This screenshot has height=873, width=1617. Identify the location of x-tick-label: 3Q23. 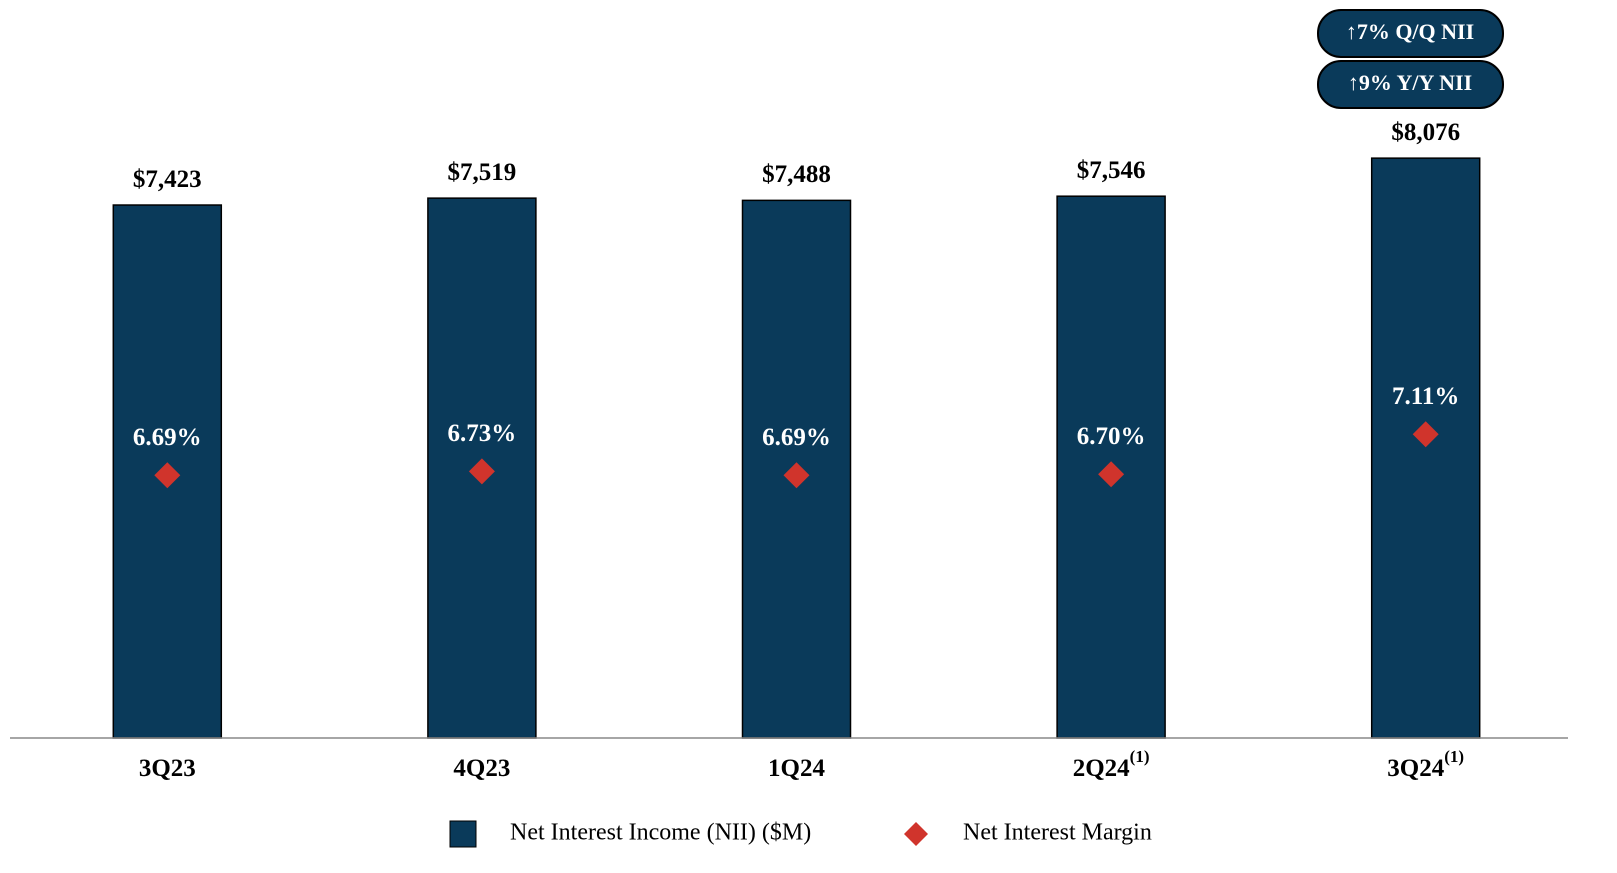
(167, 768).